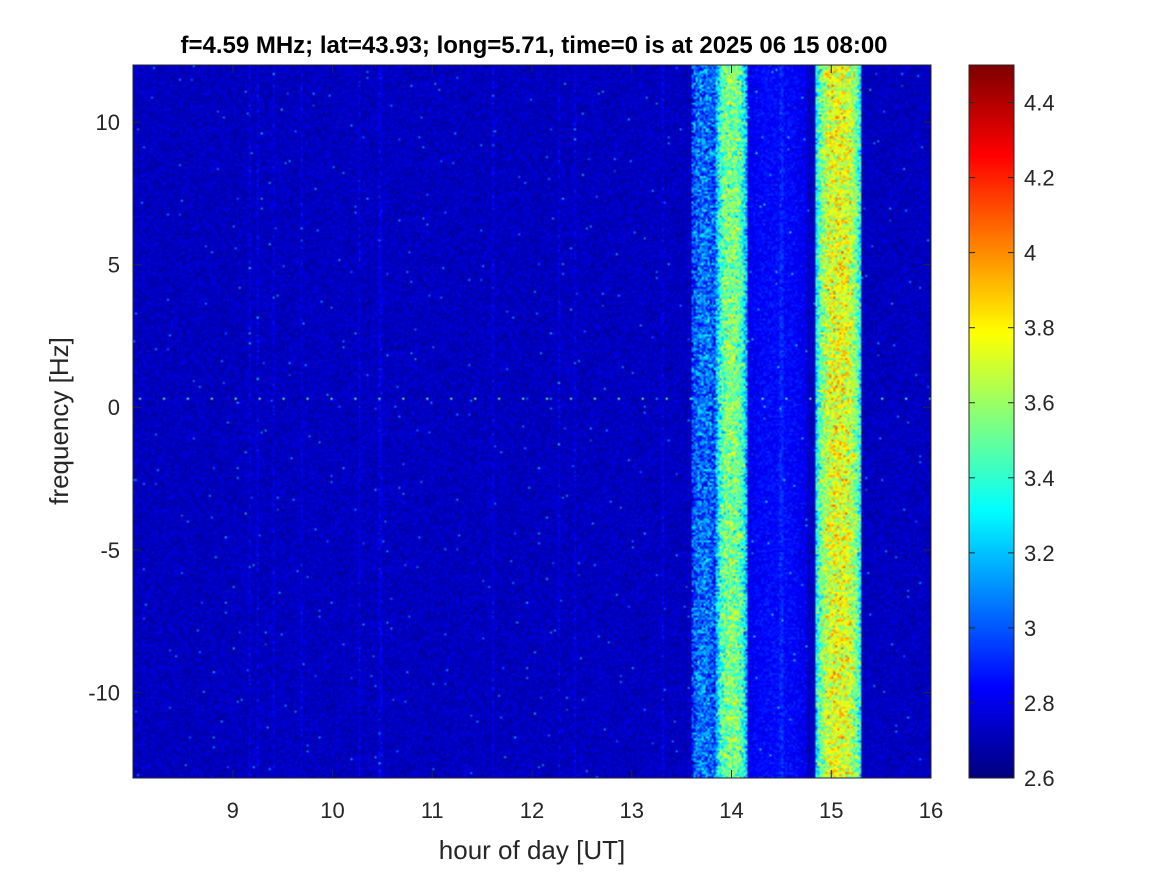 The image size is (1167, 875). I want to click on x-tick-label: 15, so click(831, 810).